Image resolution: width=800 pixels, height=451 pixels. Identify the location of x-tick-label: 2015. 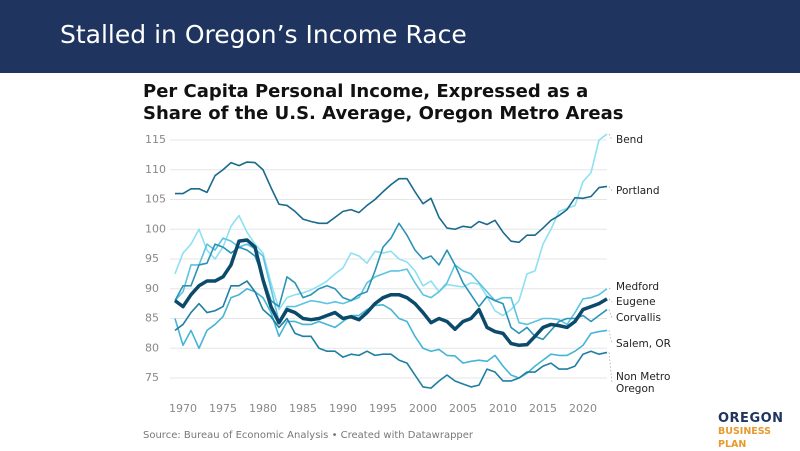
(543, 408).